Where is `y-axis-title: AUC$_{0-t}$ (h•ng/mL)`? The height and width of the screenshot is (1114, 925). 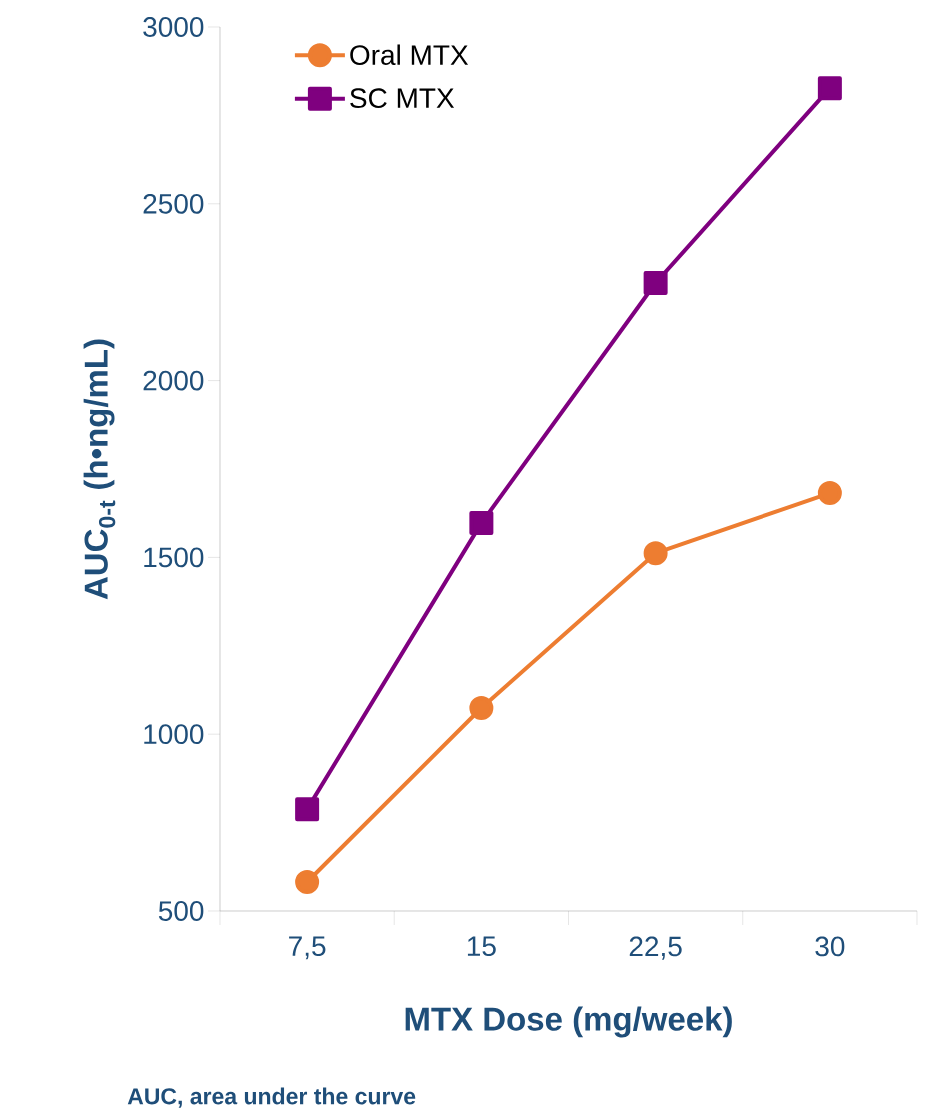 y-axis-title: AUC$_{0-t}$ (h•ng/mL) is located at coordinates (99, 469).